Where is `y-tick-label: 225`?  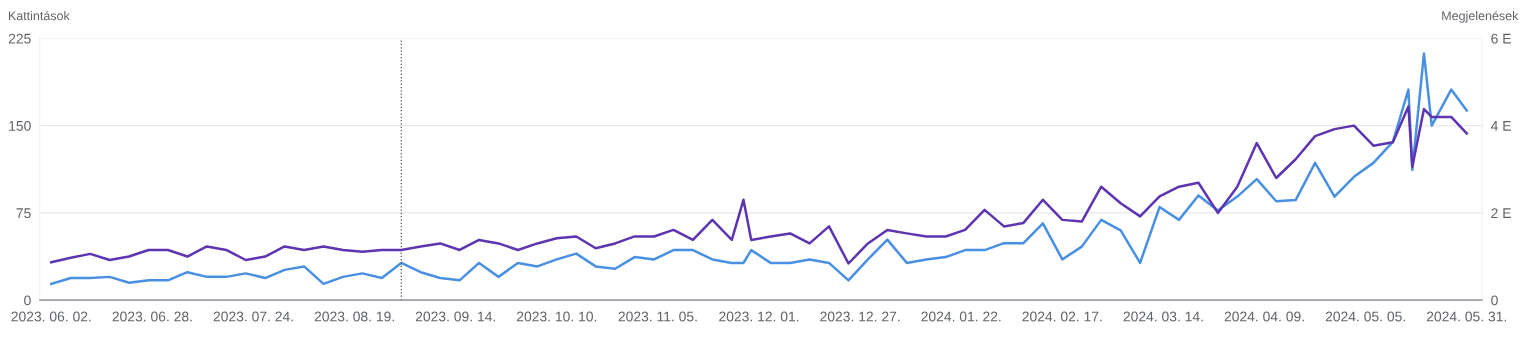
y-tick-label: 225 is located at coordinates (19, 38).